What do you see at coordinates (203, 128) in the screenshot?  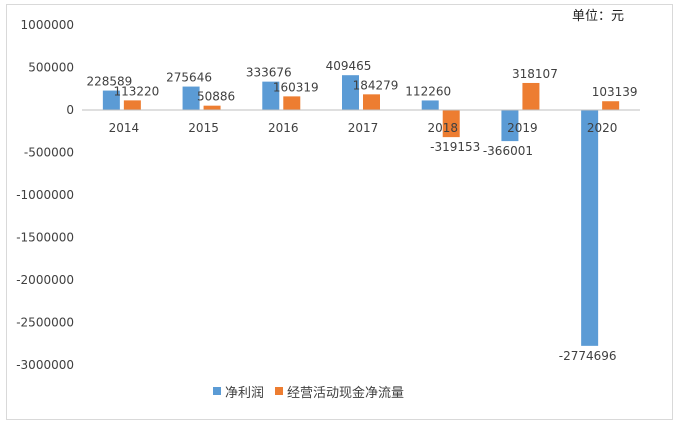 I see `x-tick-label: 2015` at bounding box center [203, 128].